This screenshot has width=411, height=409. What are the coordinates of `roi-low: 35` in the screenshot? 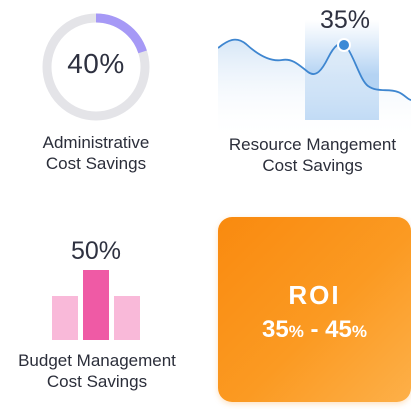 It's located at (275, 329).